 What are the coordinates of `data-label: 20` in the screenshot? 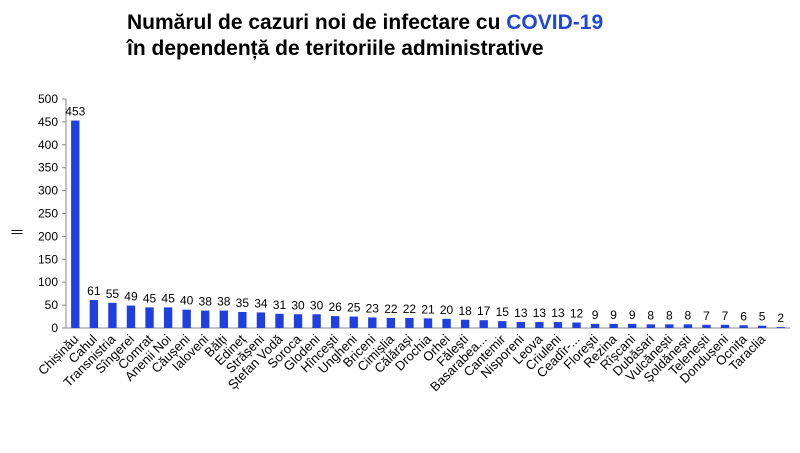 It's located at (447, 310).